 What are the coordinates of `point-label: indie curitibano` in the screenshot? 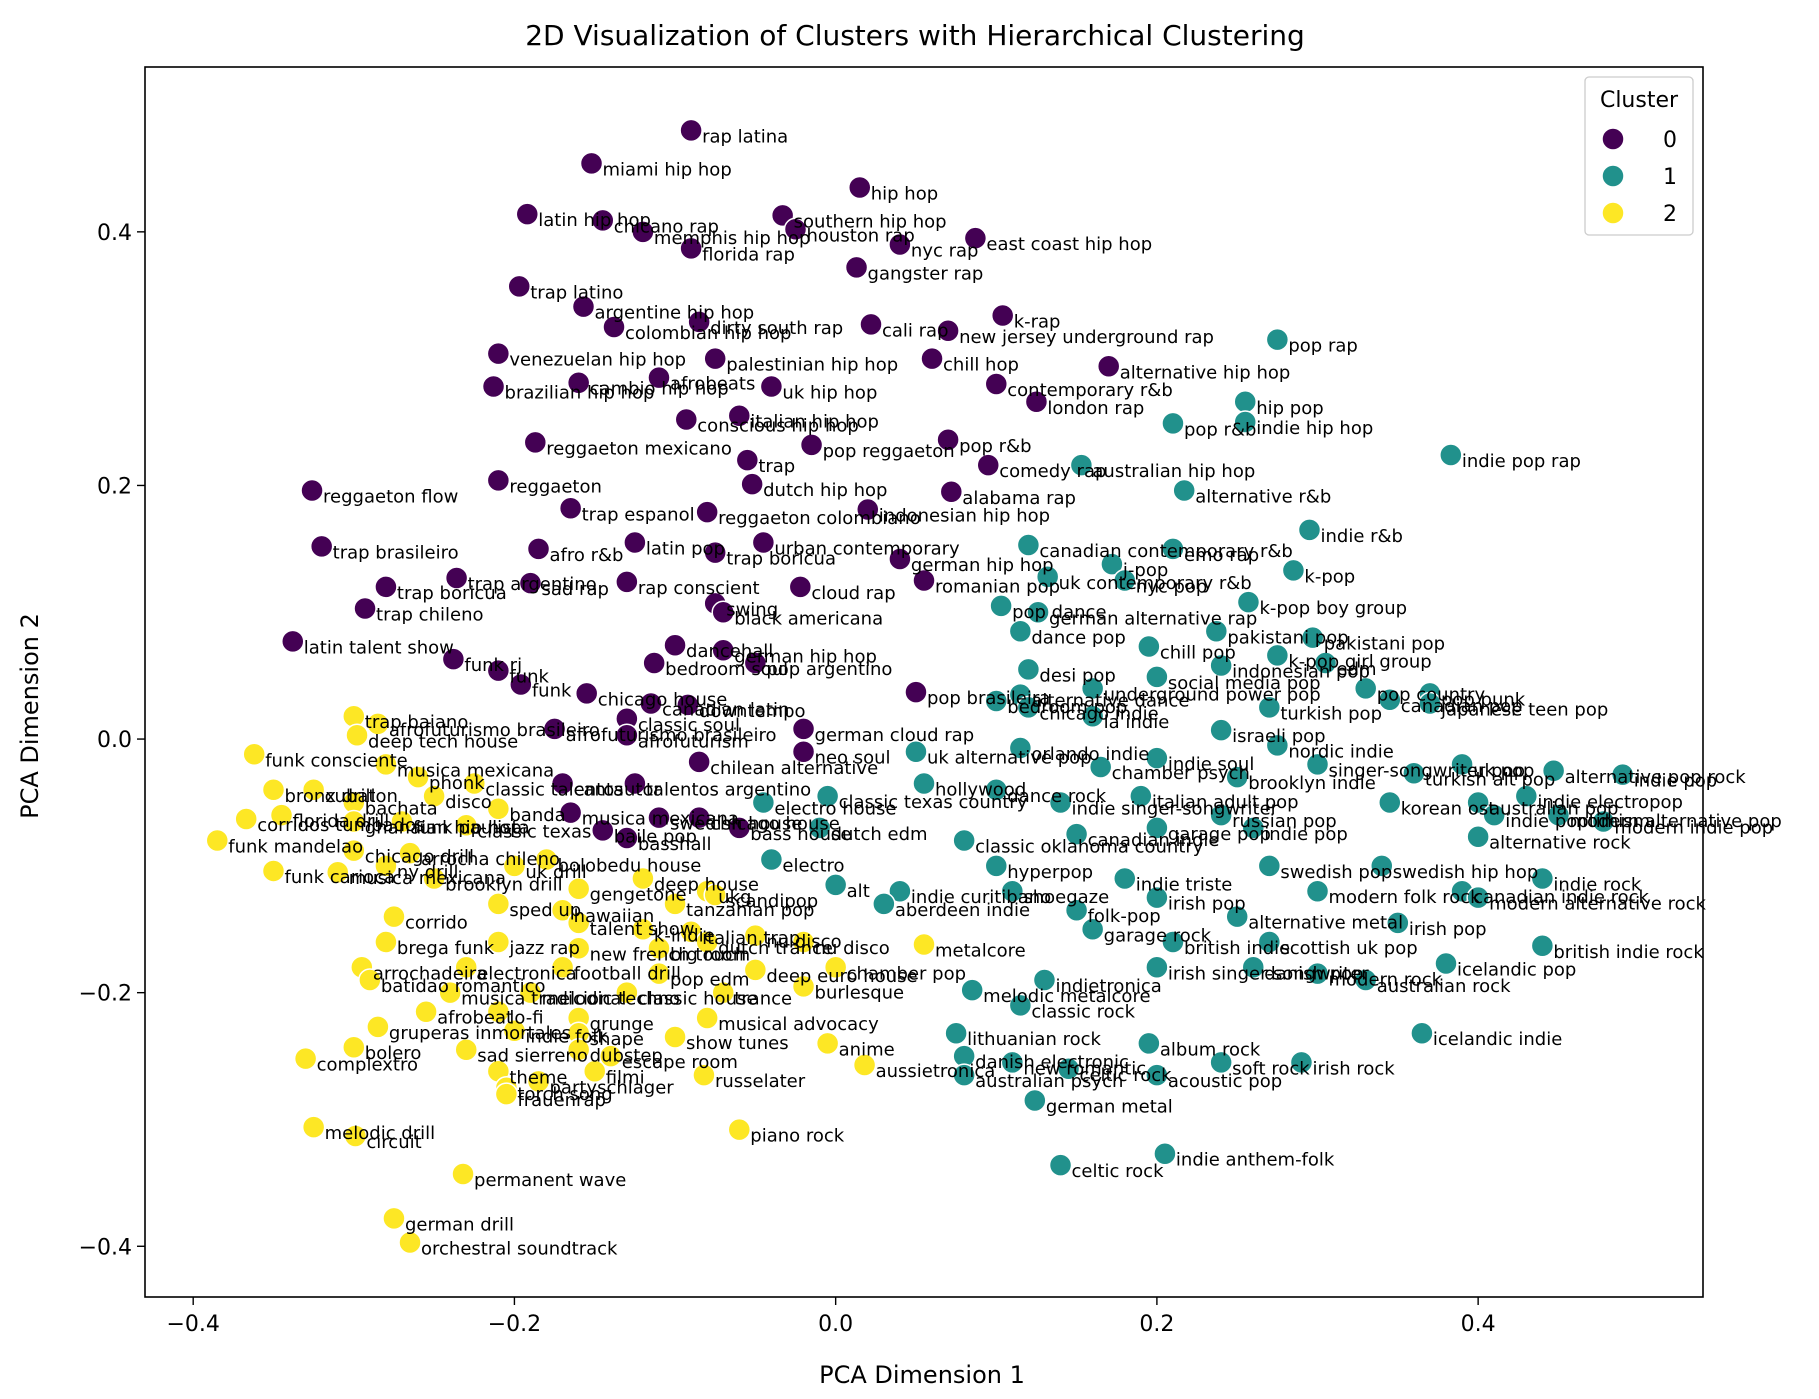 It's located at (981, 897).